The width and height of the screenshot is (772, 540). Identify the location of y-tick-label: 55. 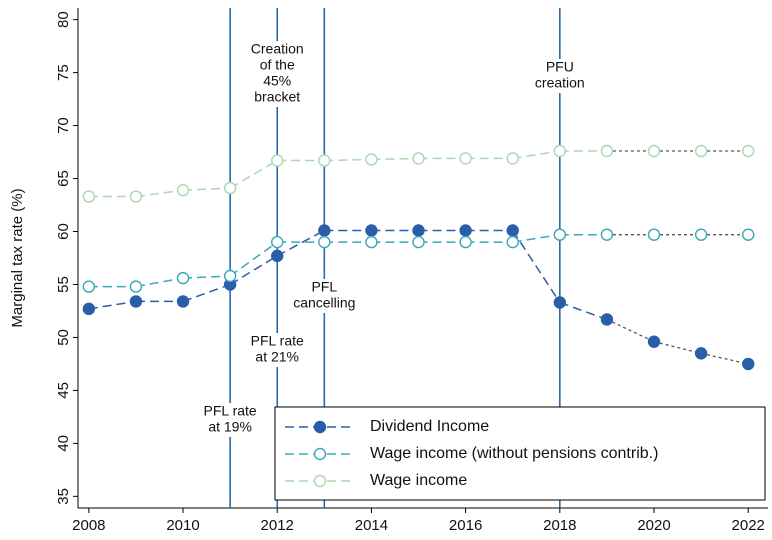
(63, 284).